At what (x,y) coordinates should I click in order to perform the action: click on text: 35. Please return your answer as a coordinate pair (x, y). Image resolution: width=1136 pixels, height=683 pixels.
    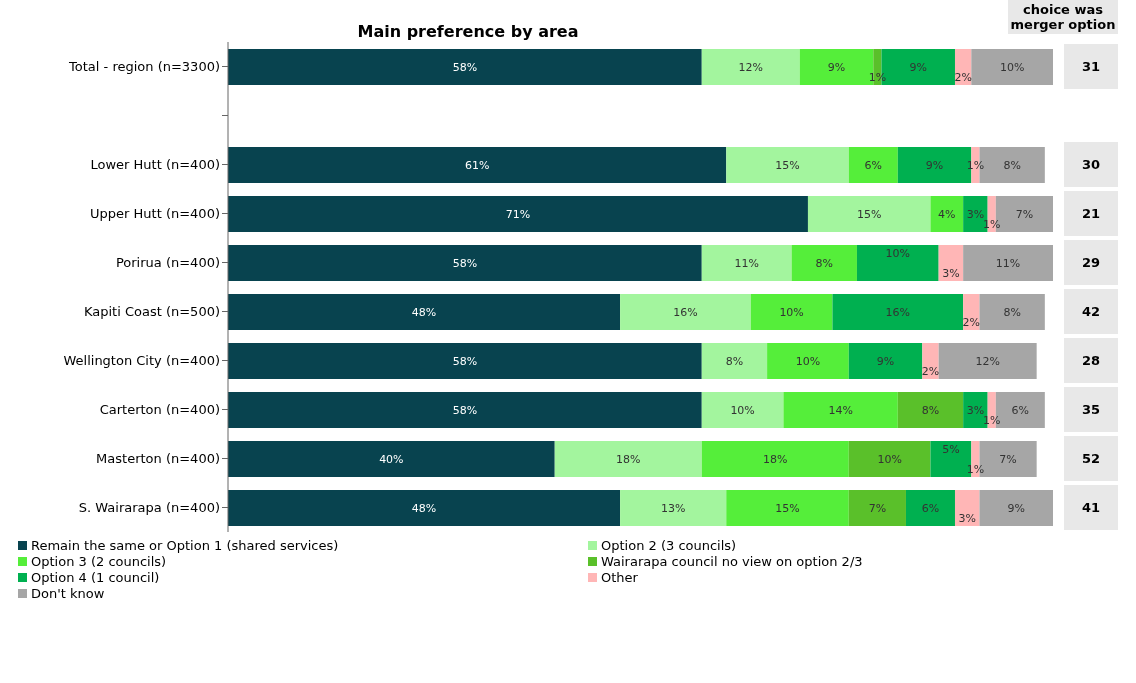
    Looking at the image, I should click on (1091, 409).